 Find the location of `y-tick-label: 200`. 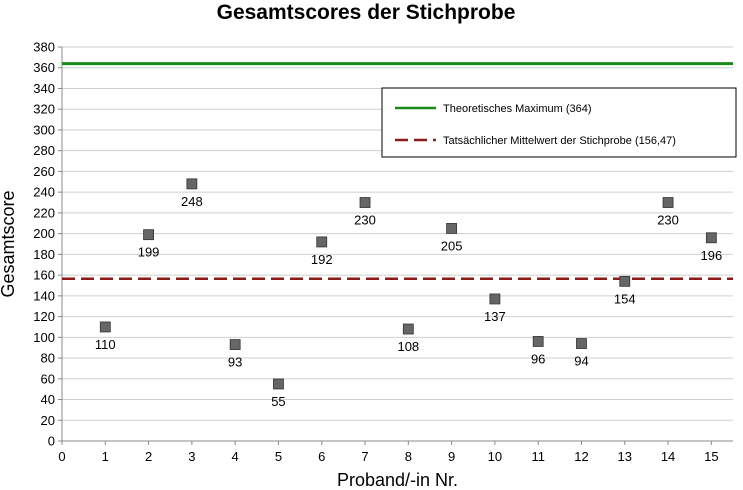

y-tick-label: 200 is located at coordinates (44, 233).